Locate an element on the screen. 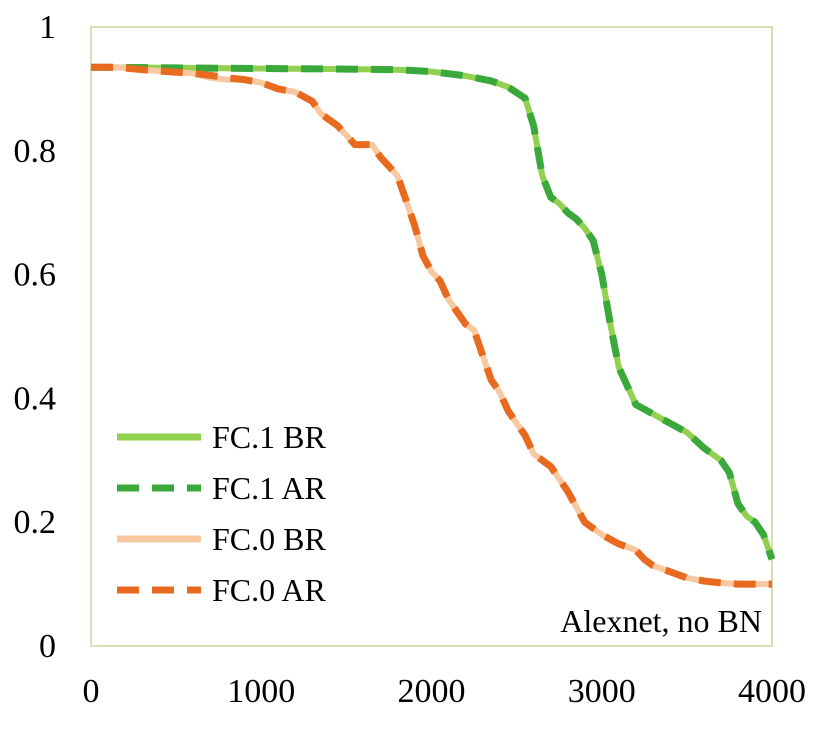 This screenshot has width=830, height=738. y-tick-label: 0.8 is located at coordinates (35, 151).